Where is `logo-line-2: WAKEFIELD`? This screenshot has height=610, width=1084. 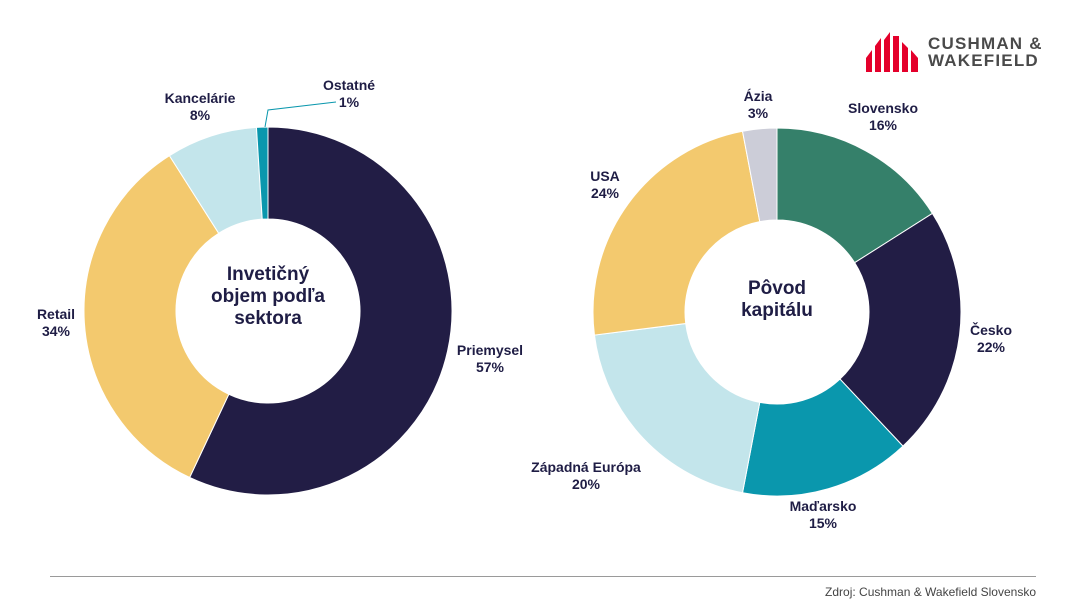
logo-line-2: WAKEFIELD is located at coordinates (983, 60).